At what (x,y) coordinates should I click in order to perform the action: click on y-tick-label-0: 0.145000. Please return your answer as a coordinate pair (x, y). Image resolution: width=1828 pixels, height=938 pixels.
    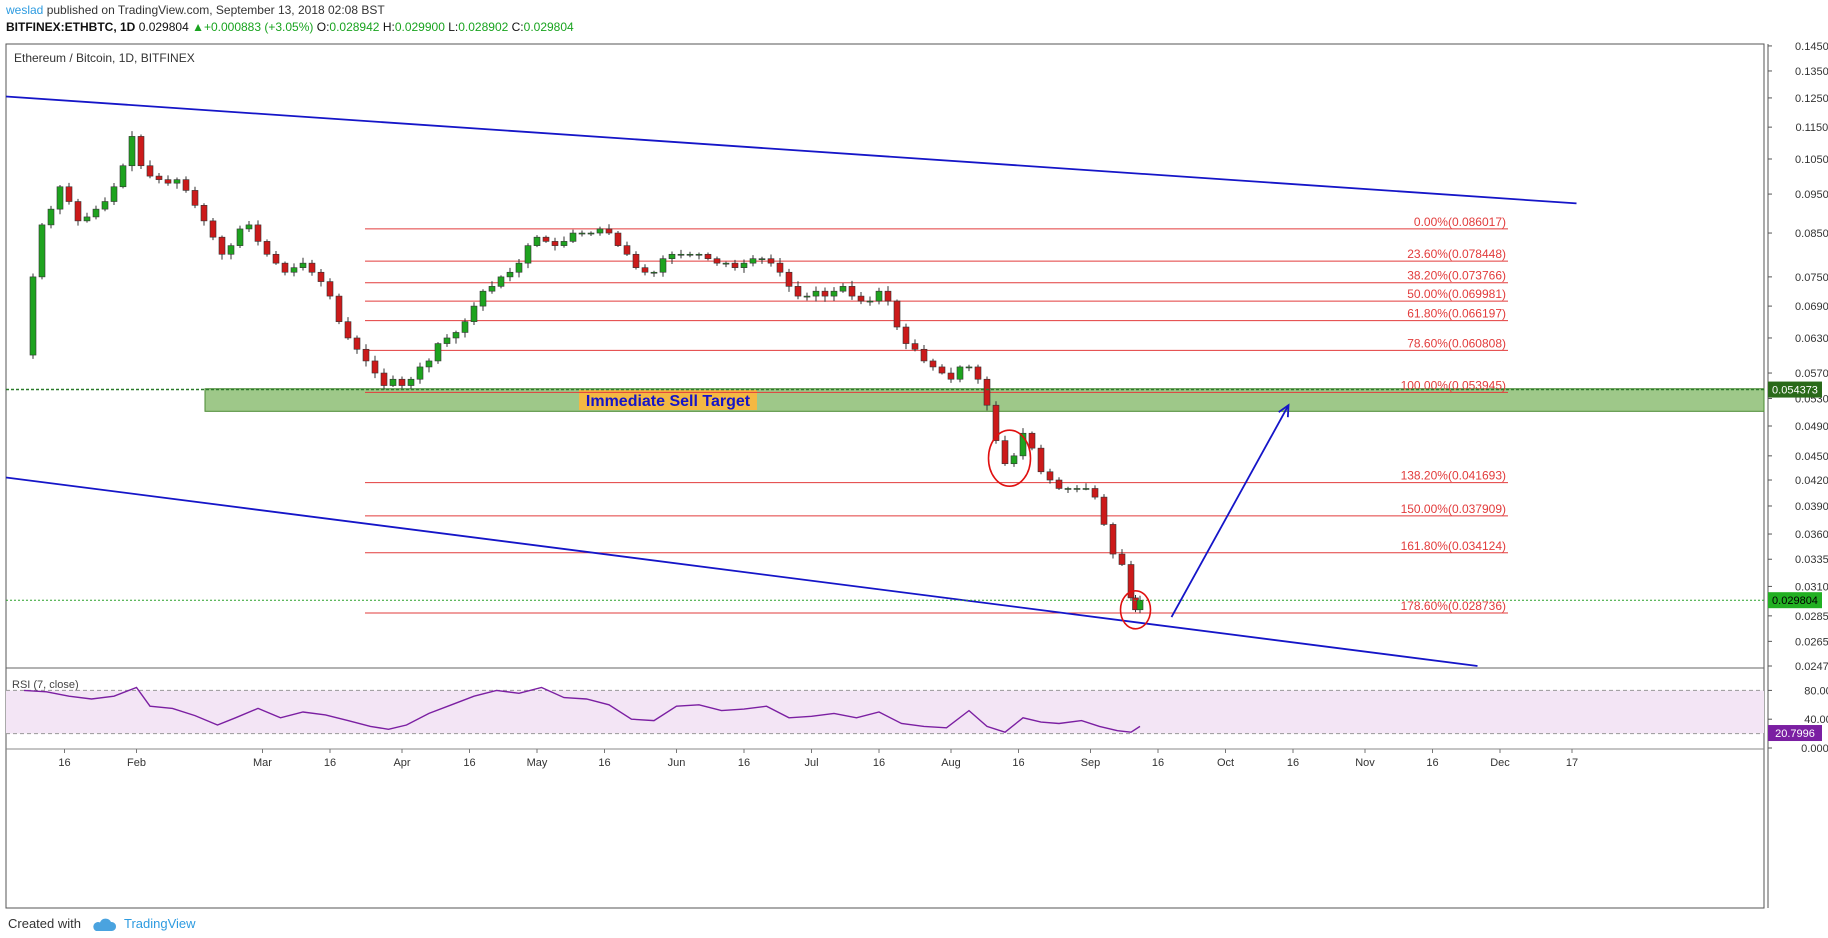
    Looking at the image, I should click on (1811, 47).